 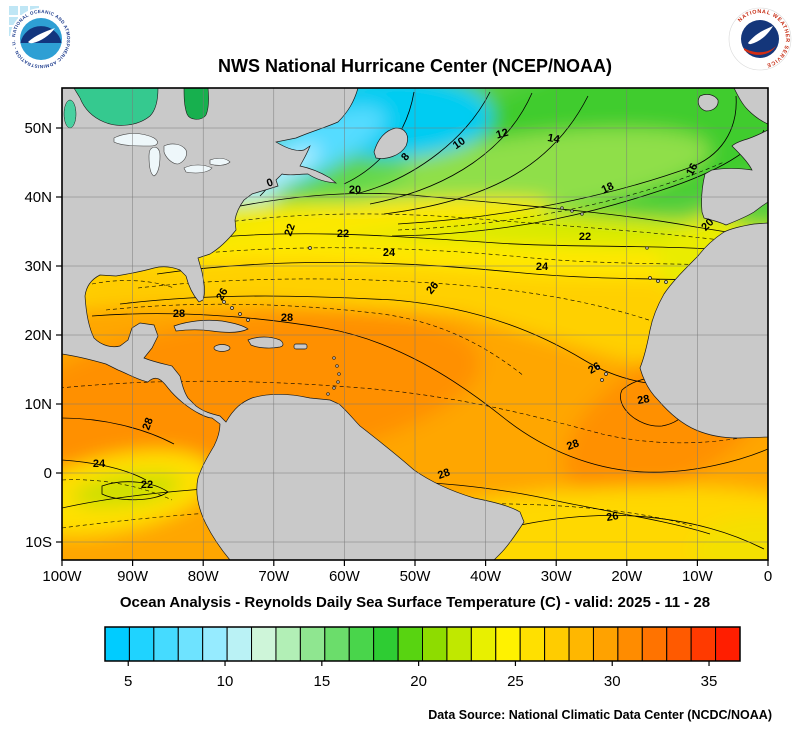 I want to click on landmass-cuba, so click(x=211, y=326).